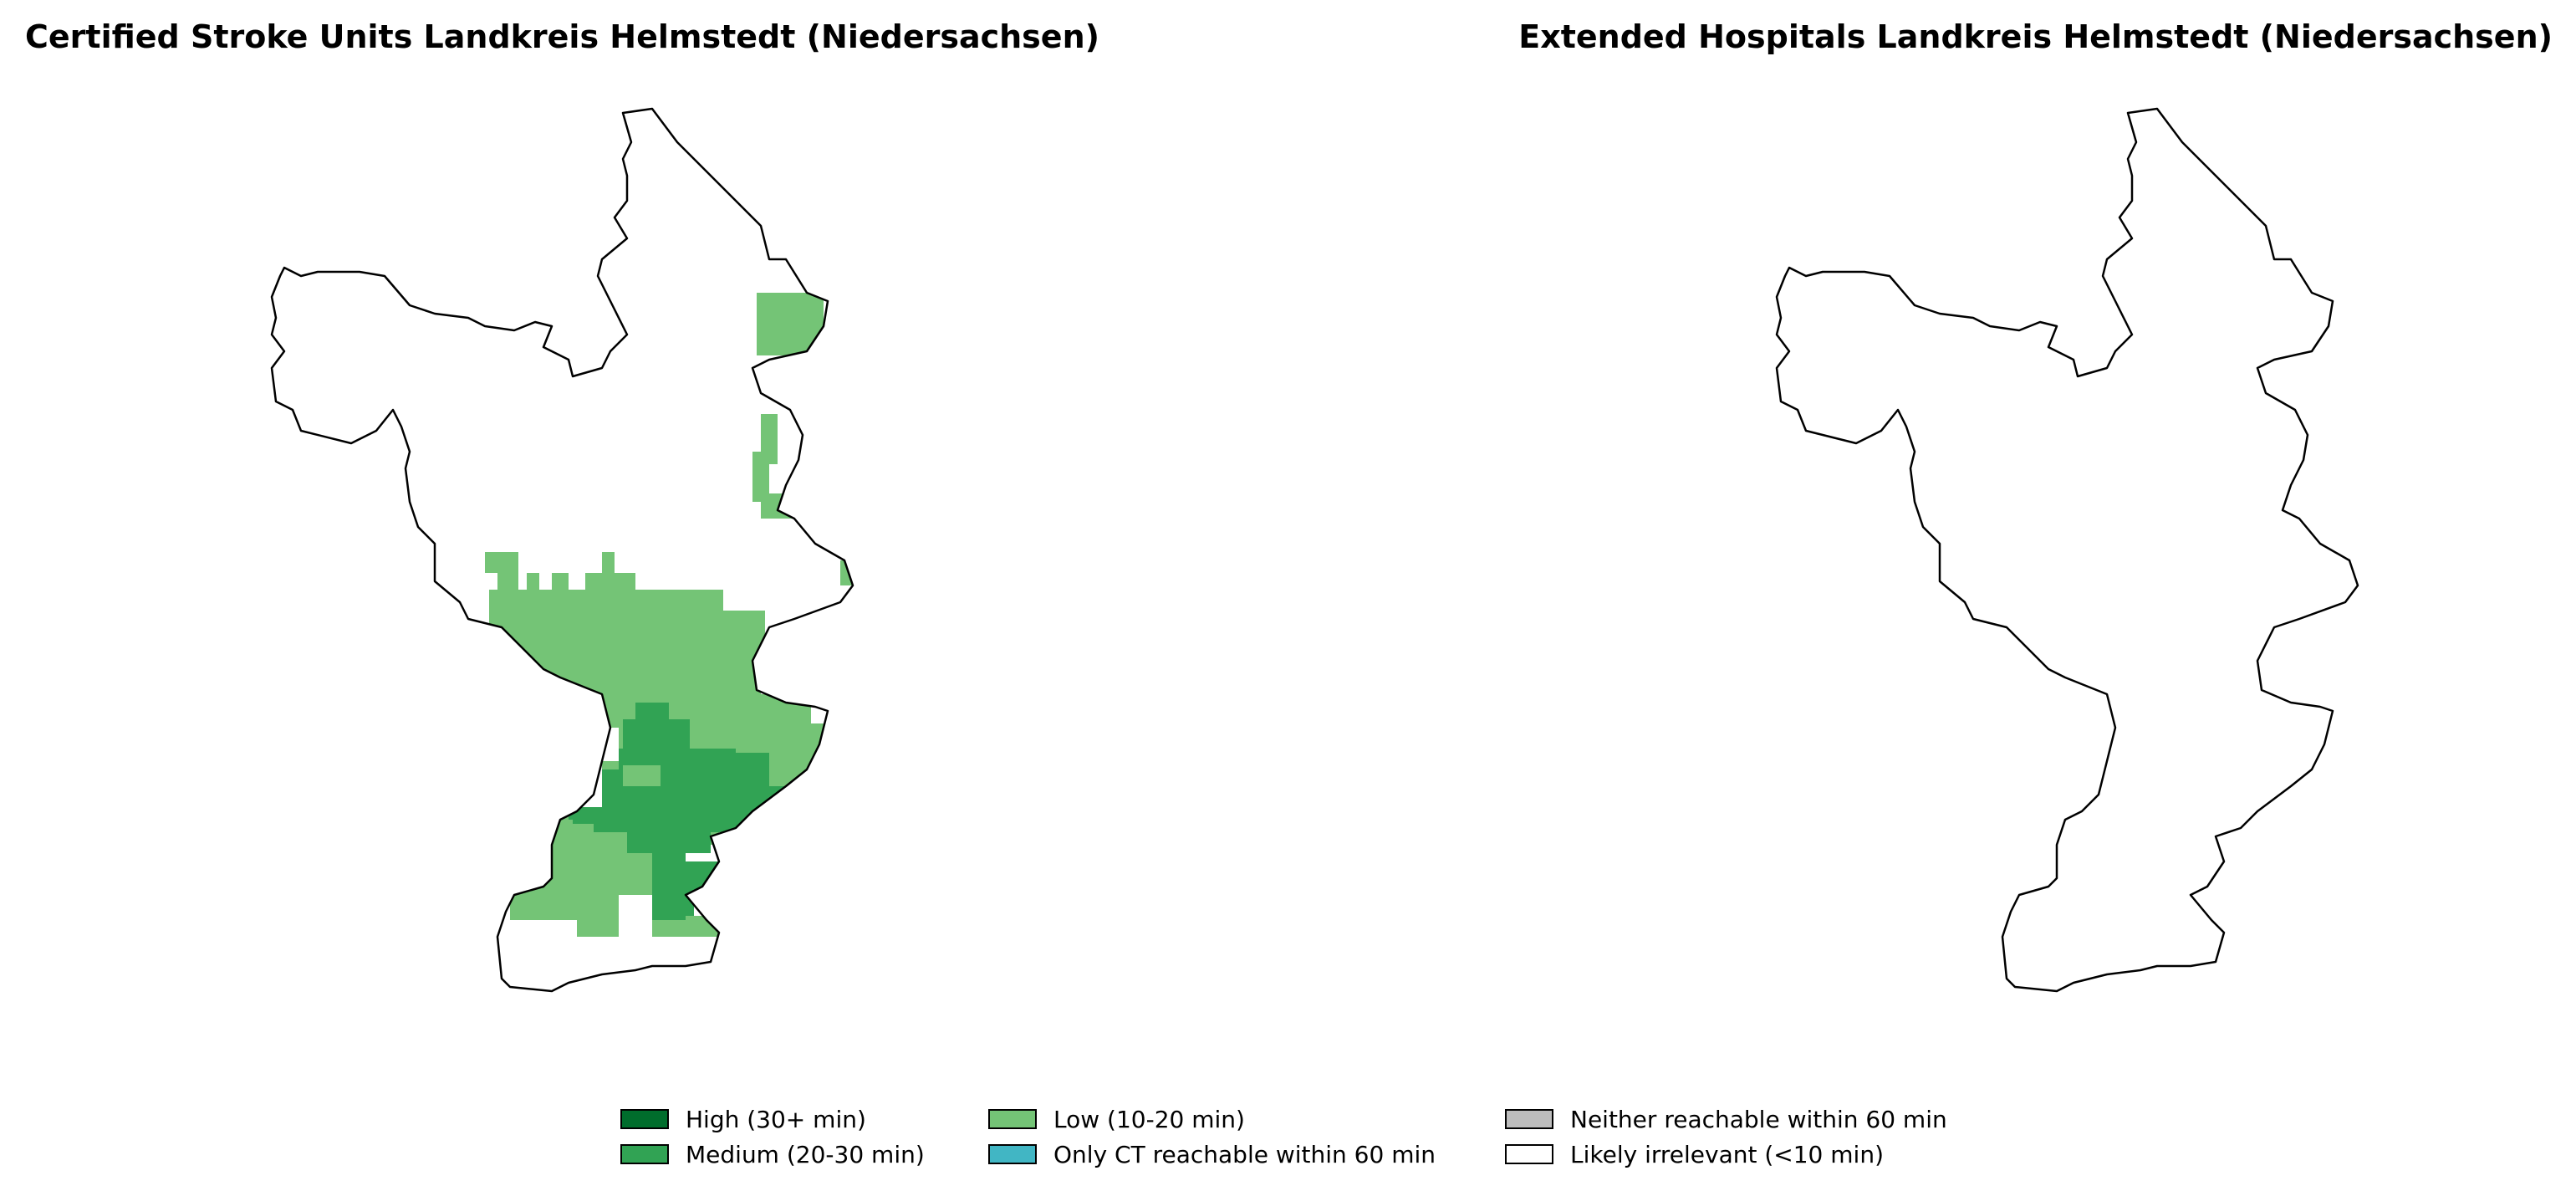 This screenshot has height=1186, width=2576. I want to click on legend-item-low: Low (10-20 min), so click(1117, 1119).